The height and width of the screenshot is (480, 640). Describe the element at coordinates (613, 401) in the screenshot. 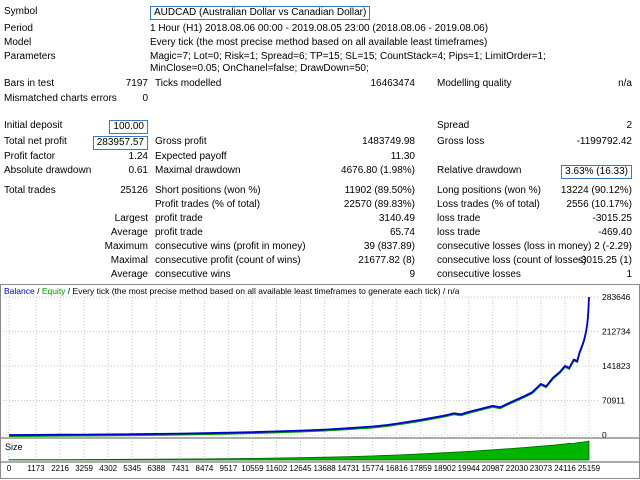

I see `y-axis-label: 70911` at that location.